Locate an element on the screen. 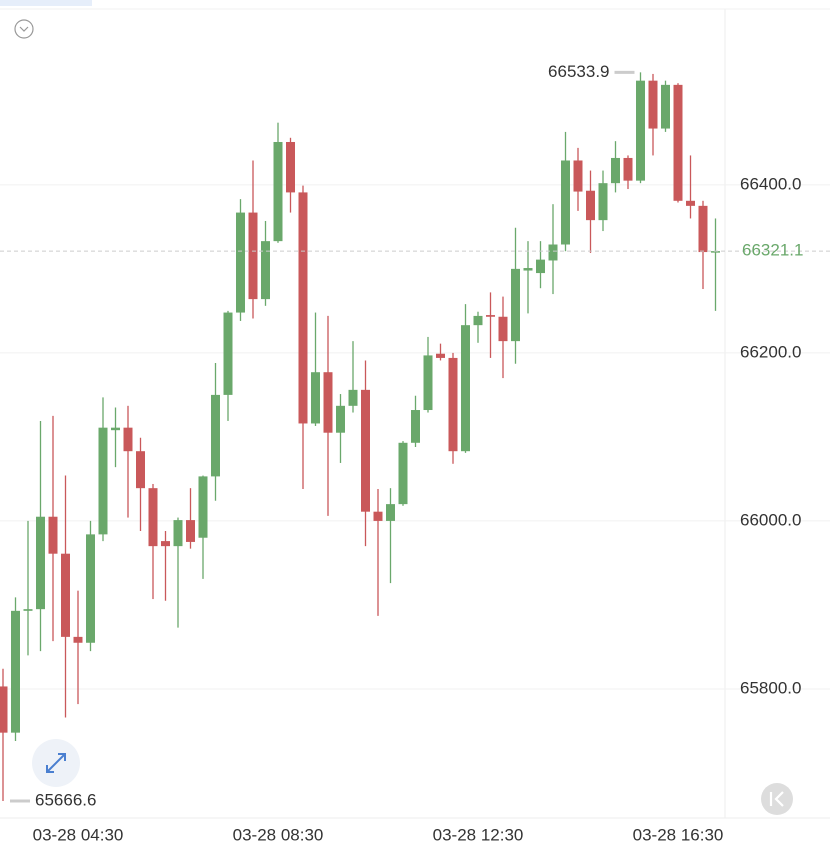 The width and height of the screenshot is (830, 852). collapse-button is located at coordinates (24, 29).